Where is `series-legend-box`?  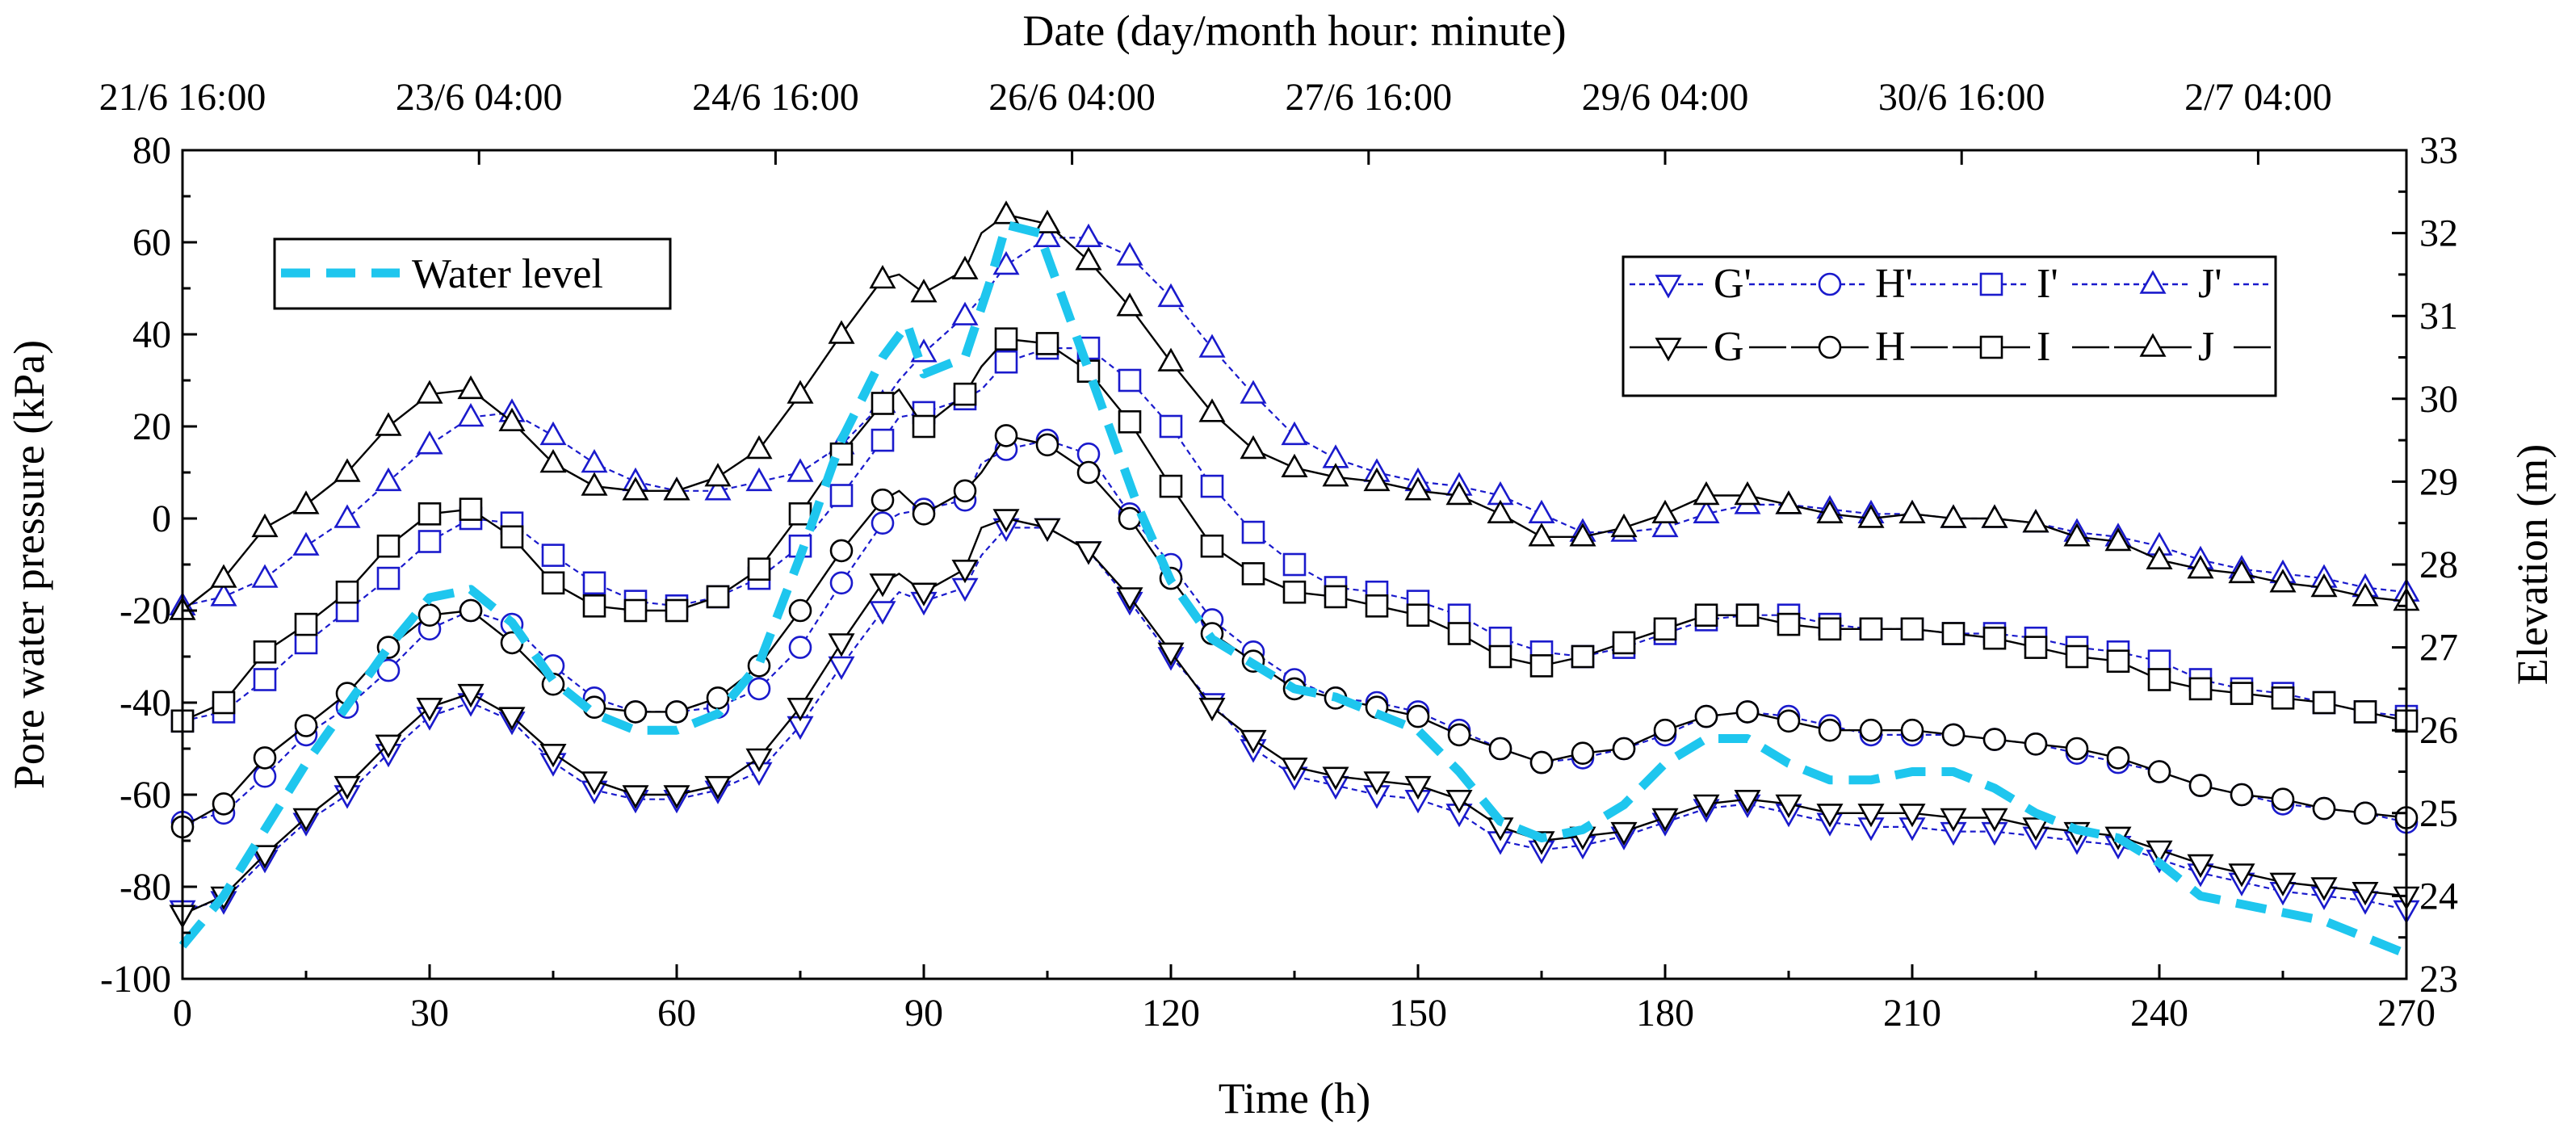
series-legend-box is located at coordinates (1950, 326).